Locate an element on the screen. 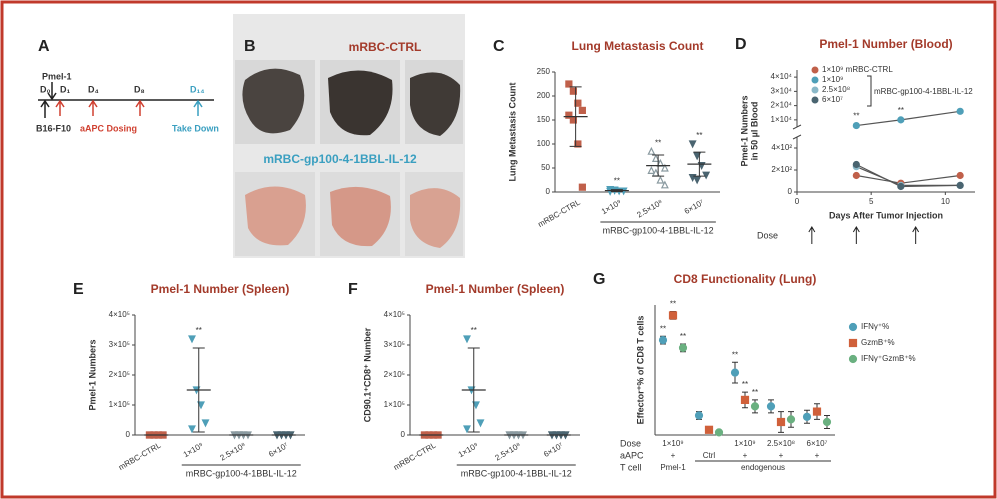  legend-label: GzmB⁺% is located at coordinates (878, 342).